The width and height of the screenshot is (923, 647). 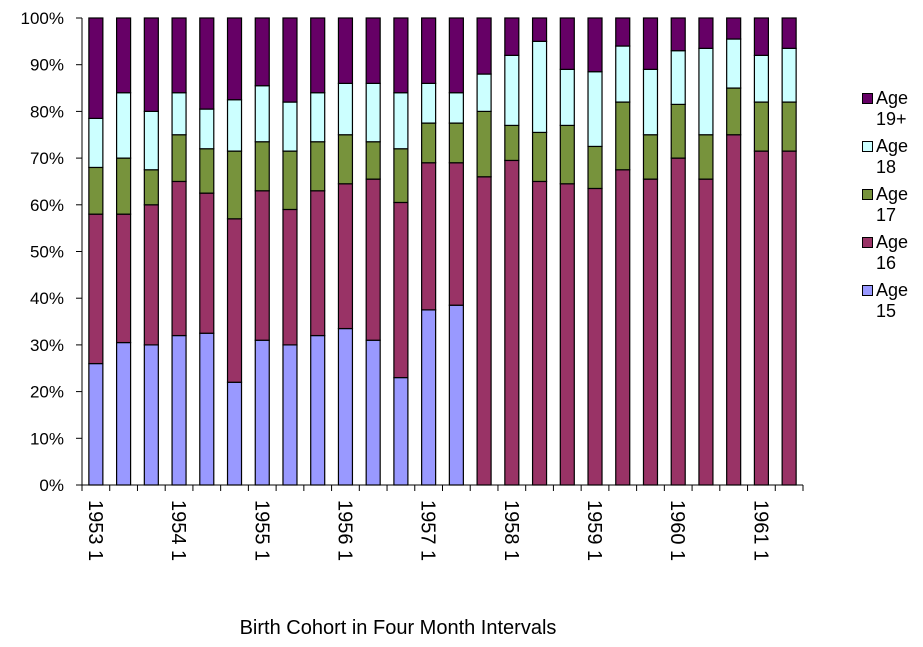 What do you see at coordinates (47, 65) in the screenshot?
I see `y-tick-label: 90%` at bounding box center [47, 65].